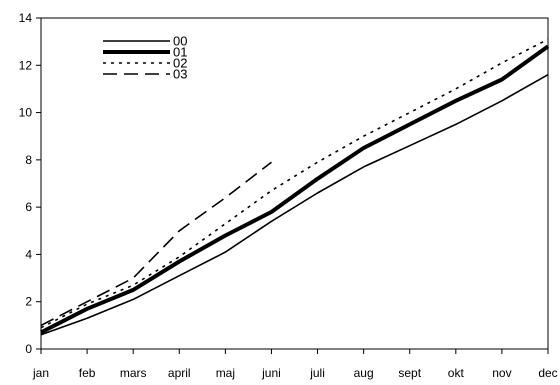 This screenshot has width=560, height=385. I want to click on x-tick-label: april, so click(179, 373).